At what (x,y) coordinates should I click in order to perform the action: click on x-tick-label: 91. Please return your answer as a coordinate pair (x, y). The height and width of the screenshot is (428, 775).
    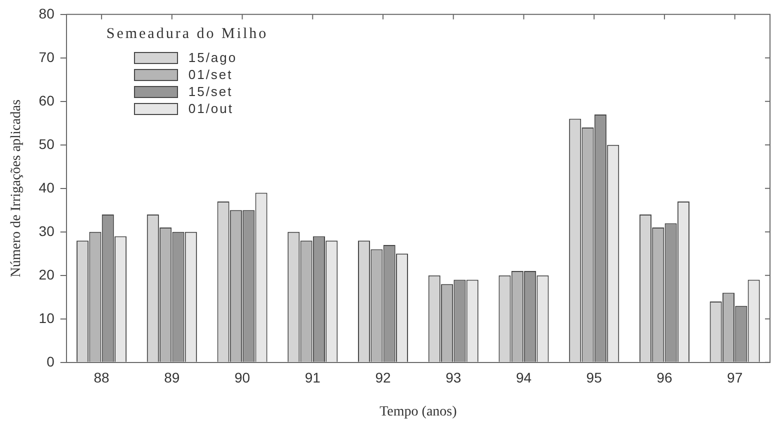
    Looking at the image, I should click on (312, 378).